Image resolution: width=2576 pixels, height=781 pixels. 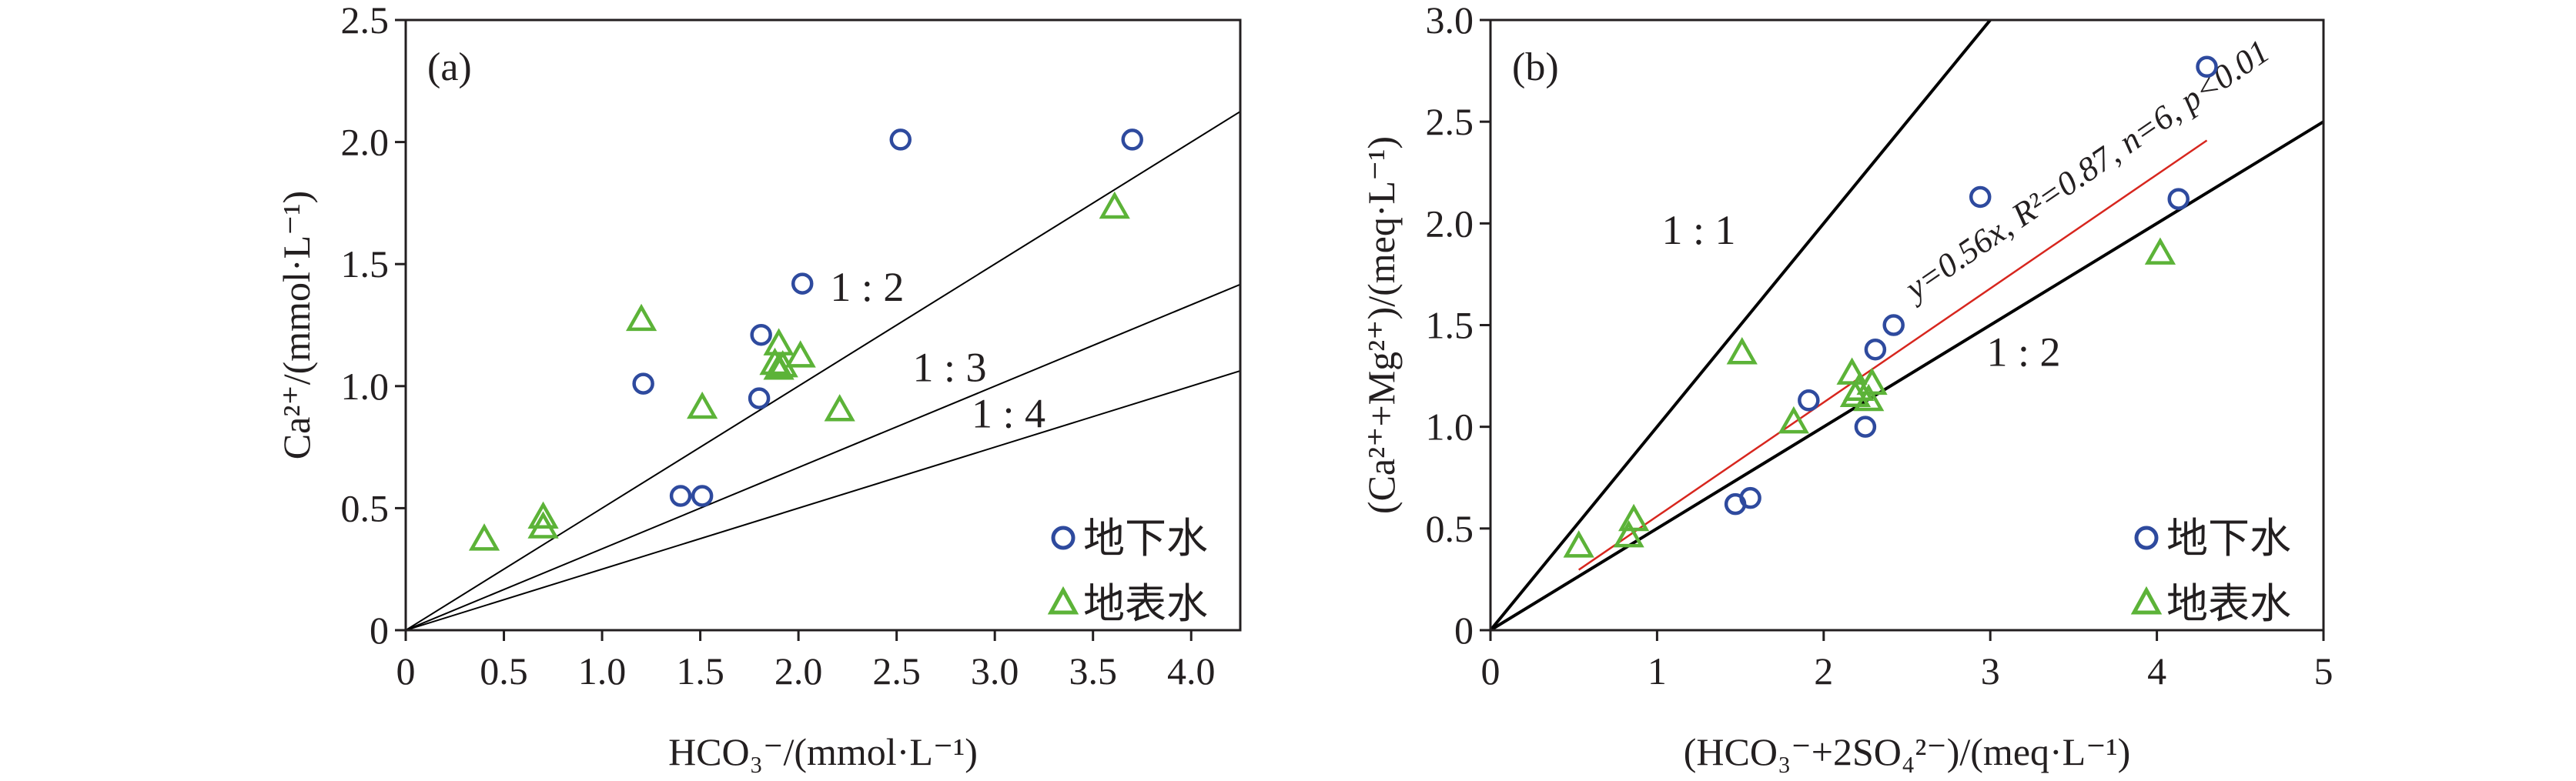 I want to click on panel-label: (a), so click(x=450, y=67).